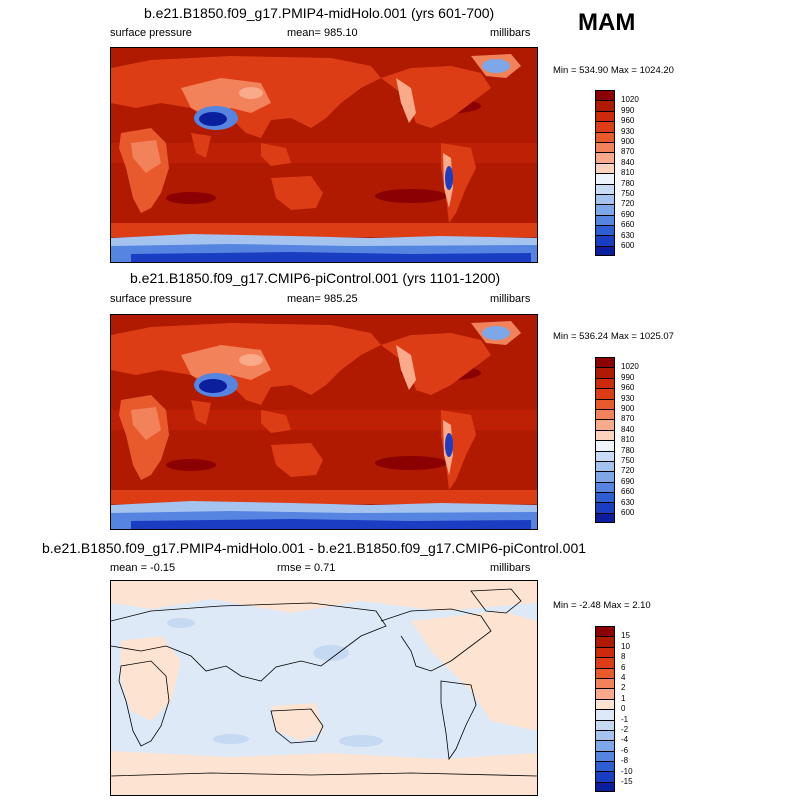 The height and width of the screenshot is (800, 800). Describe the element at coordinates (628, 481) in the screenshot. I see `panel2-colorbar-label: 690` at that location.